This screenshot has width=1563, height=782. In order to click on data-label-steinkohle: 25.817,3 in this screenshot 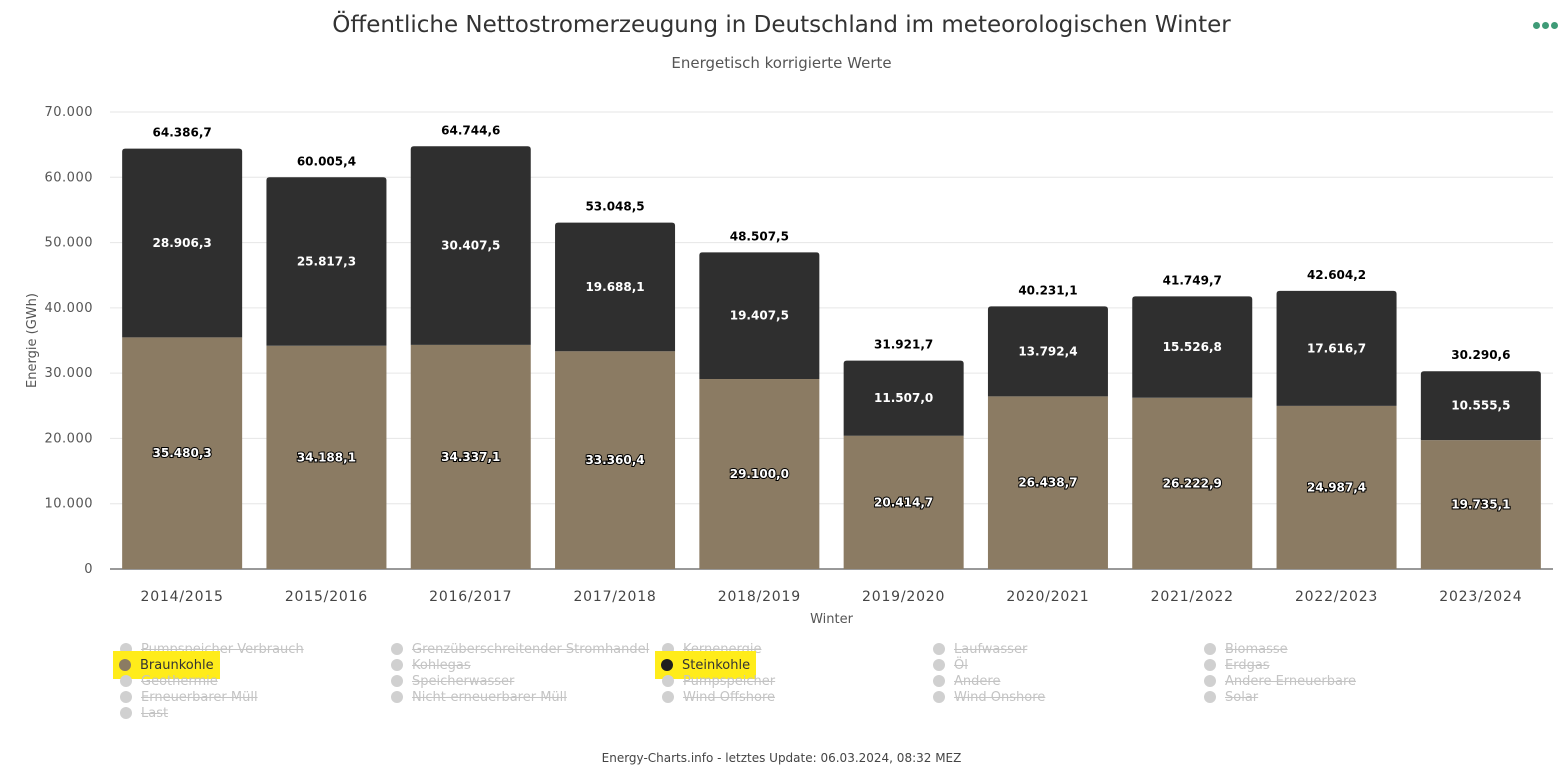, I will do `click(326, 262)`.